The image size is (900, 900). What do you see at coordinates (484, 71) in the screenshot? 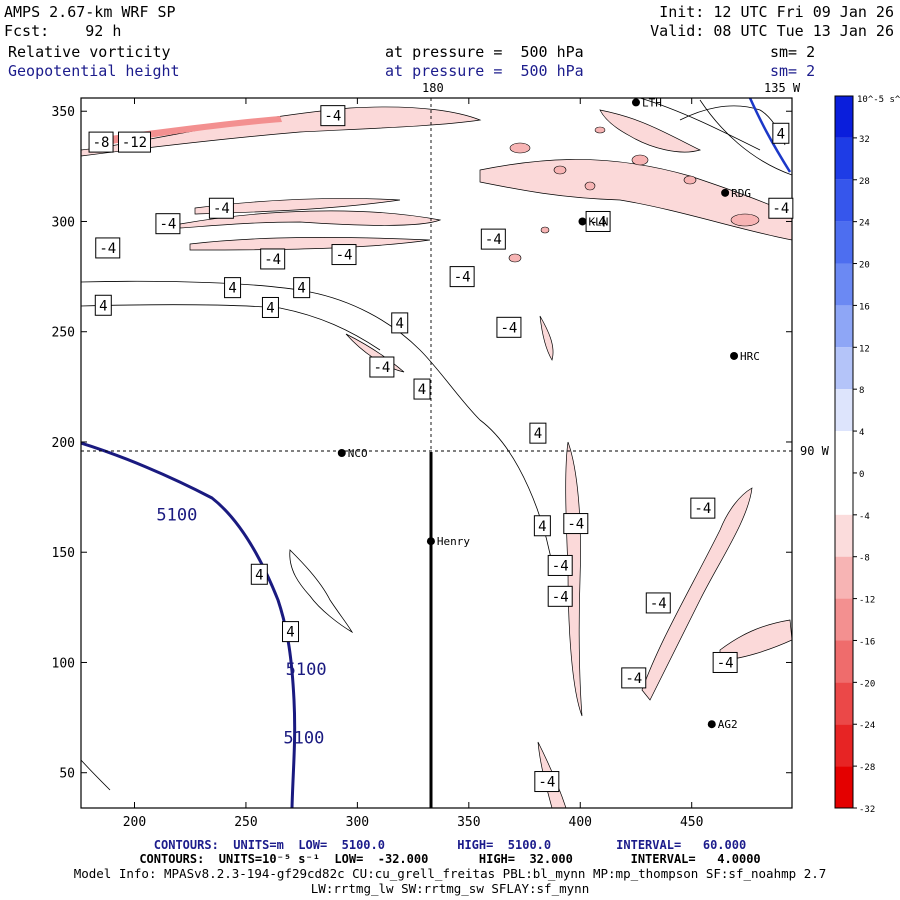
I see `field2-level: at pressure = 500 hPa` at bounding box center [484, 71].